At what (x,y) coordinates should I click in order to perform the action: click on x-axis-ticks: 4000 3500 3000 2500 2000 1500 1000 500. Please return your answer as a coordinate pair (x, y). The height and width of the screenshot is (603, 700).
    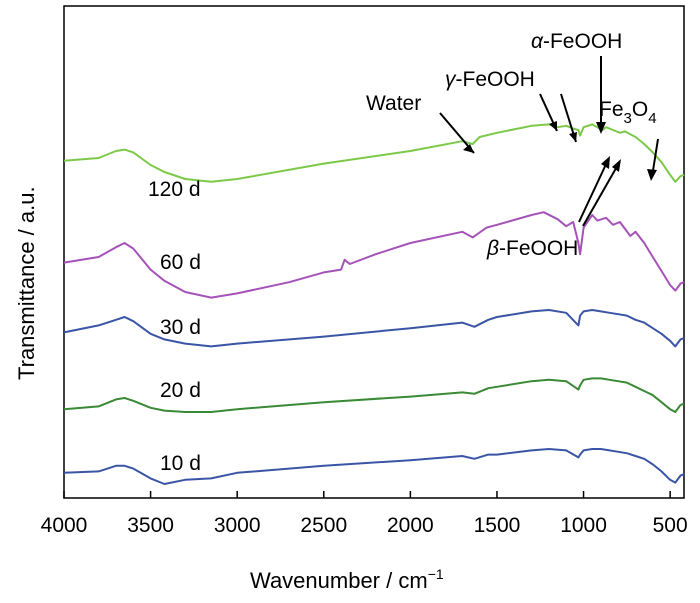
    Looking at the image, I should click on (364, 514).